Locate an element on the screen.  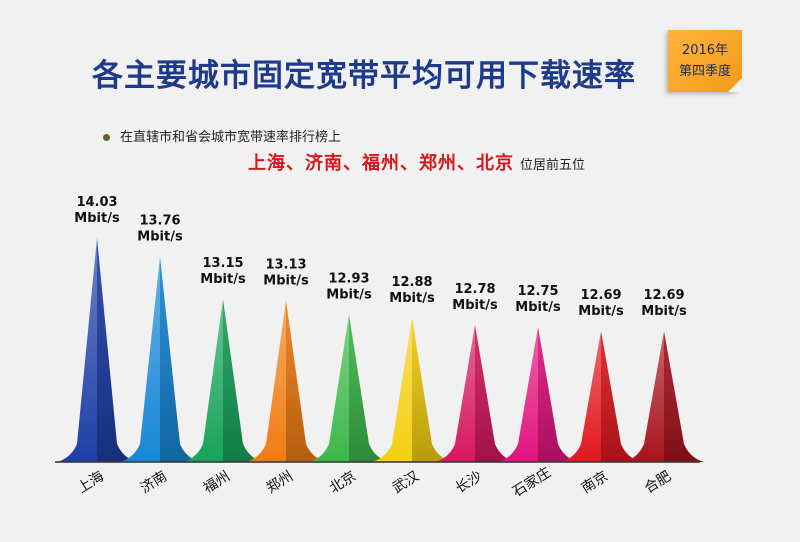
spike-武汉 is located at coordinates (412, 389).